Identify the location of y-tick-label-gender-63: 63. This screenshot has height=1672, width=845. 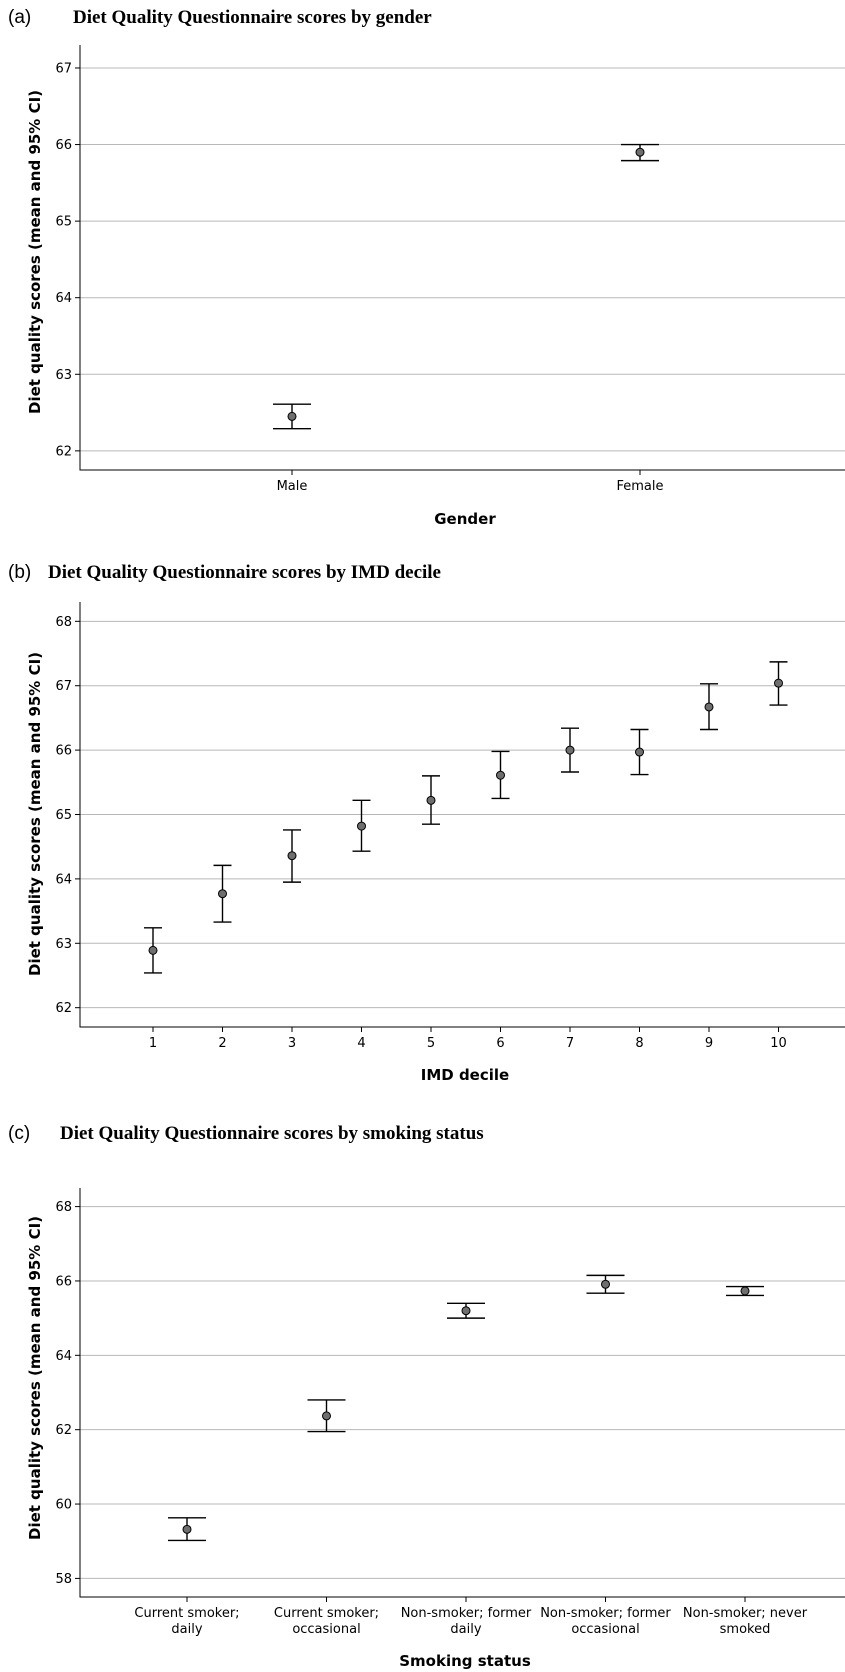
(63, 375).